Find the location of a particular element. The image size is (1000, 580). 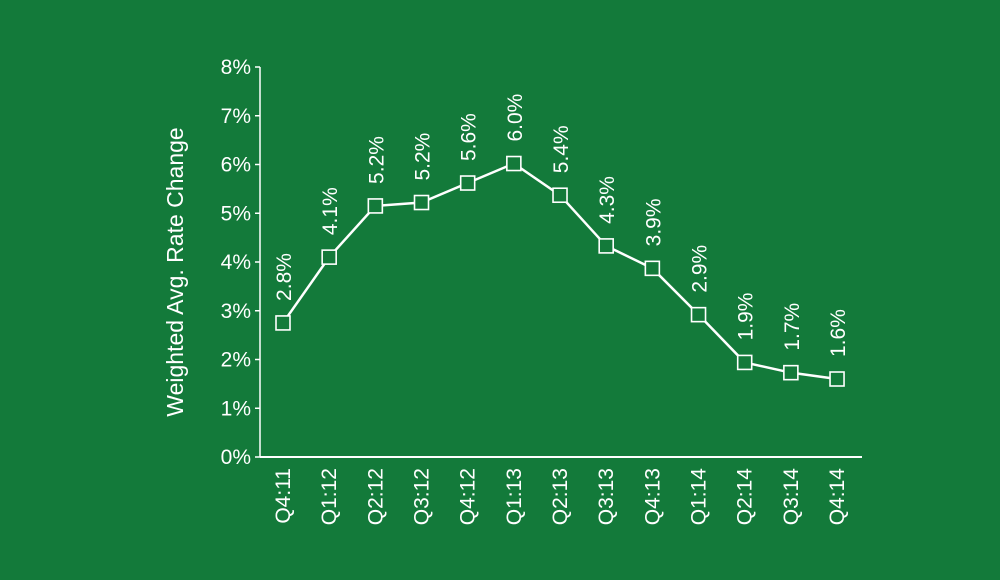

y-tick-label: 5% is located at coordinates (236, 213).